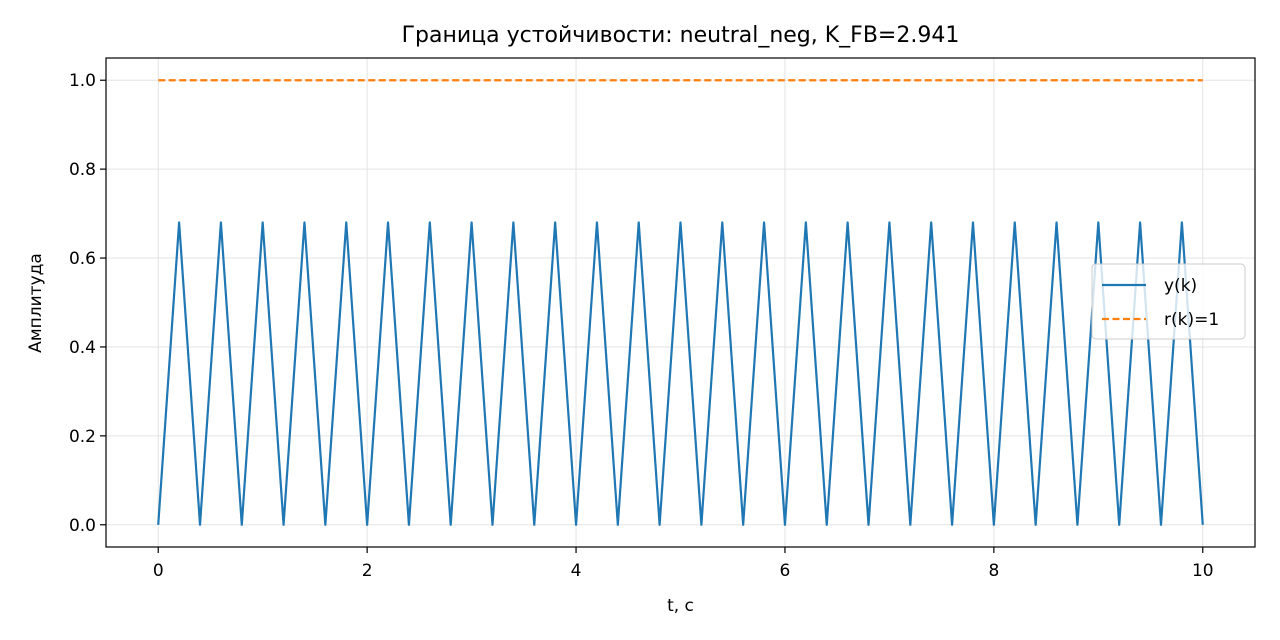 This screenshot has width=1280, height=640. I want to click on legend-frame, so click(1168, 301).